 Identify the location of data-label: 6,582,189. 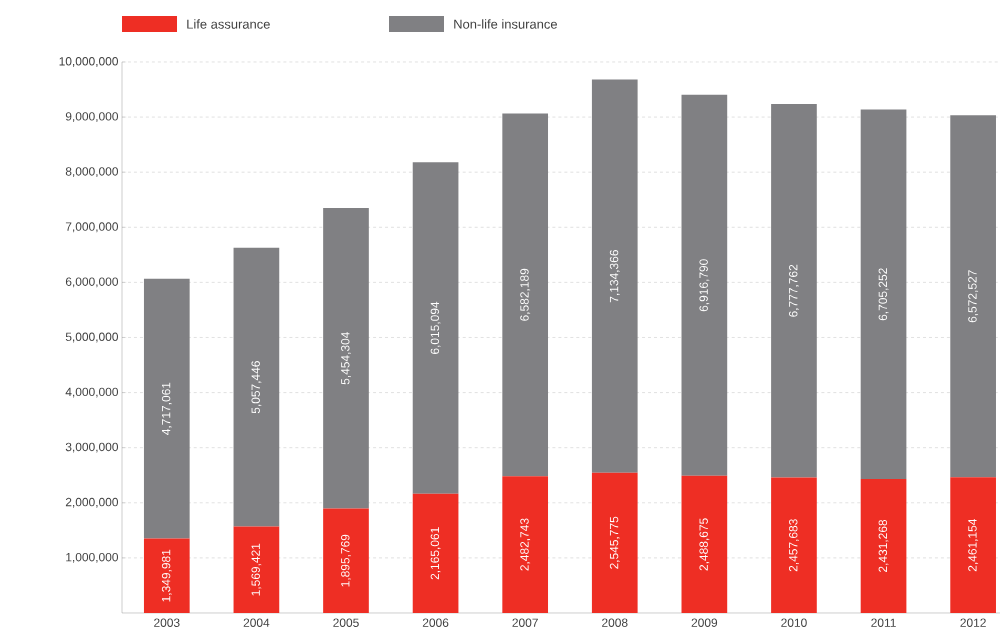
(525, 294).